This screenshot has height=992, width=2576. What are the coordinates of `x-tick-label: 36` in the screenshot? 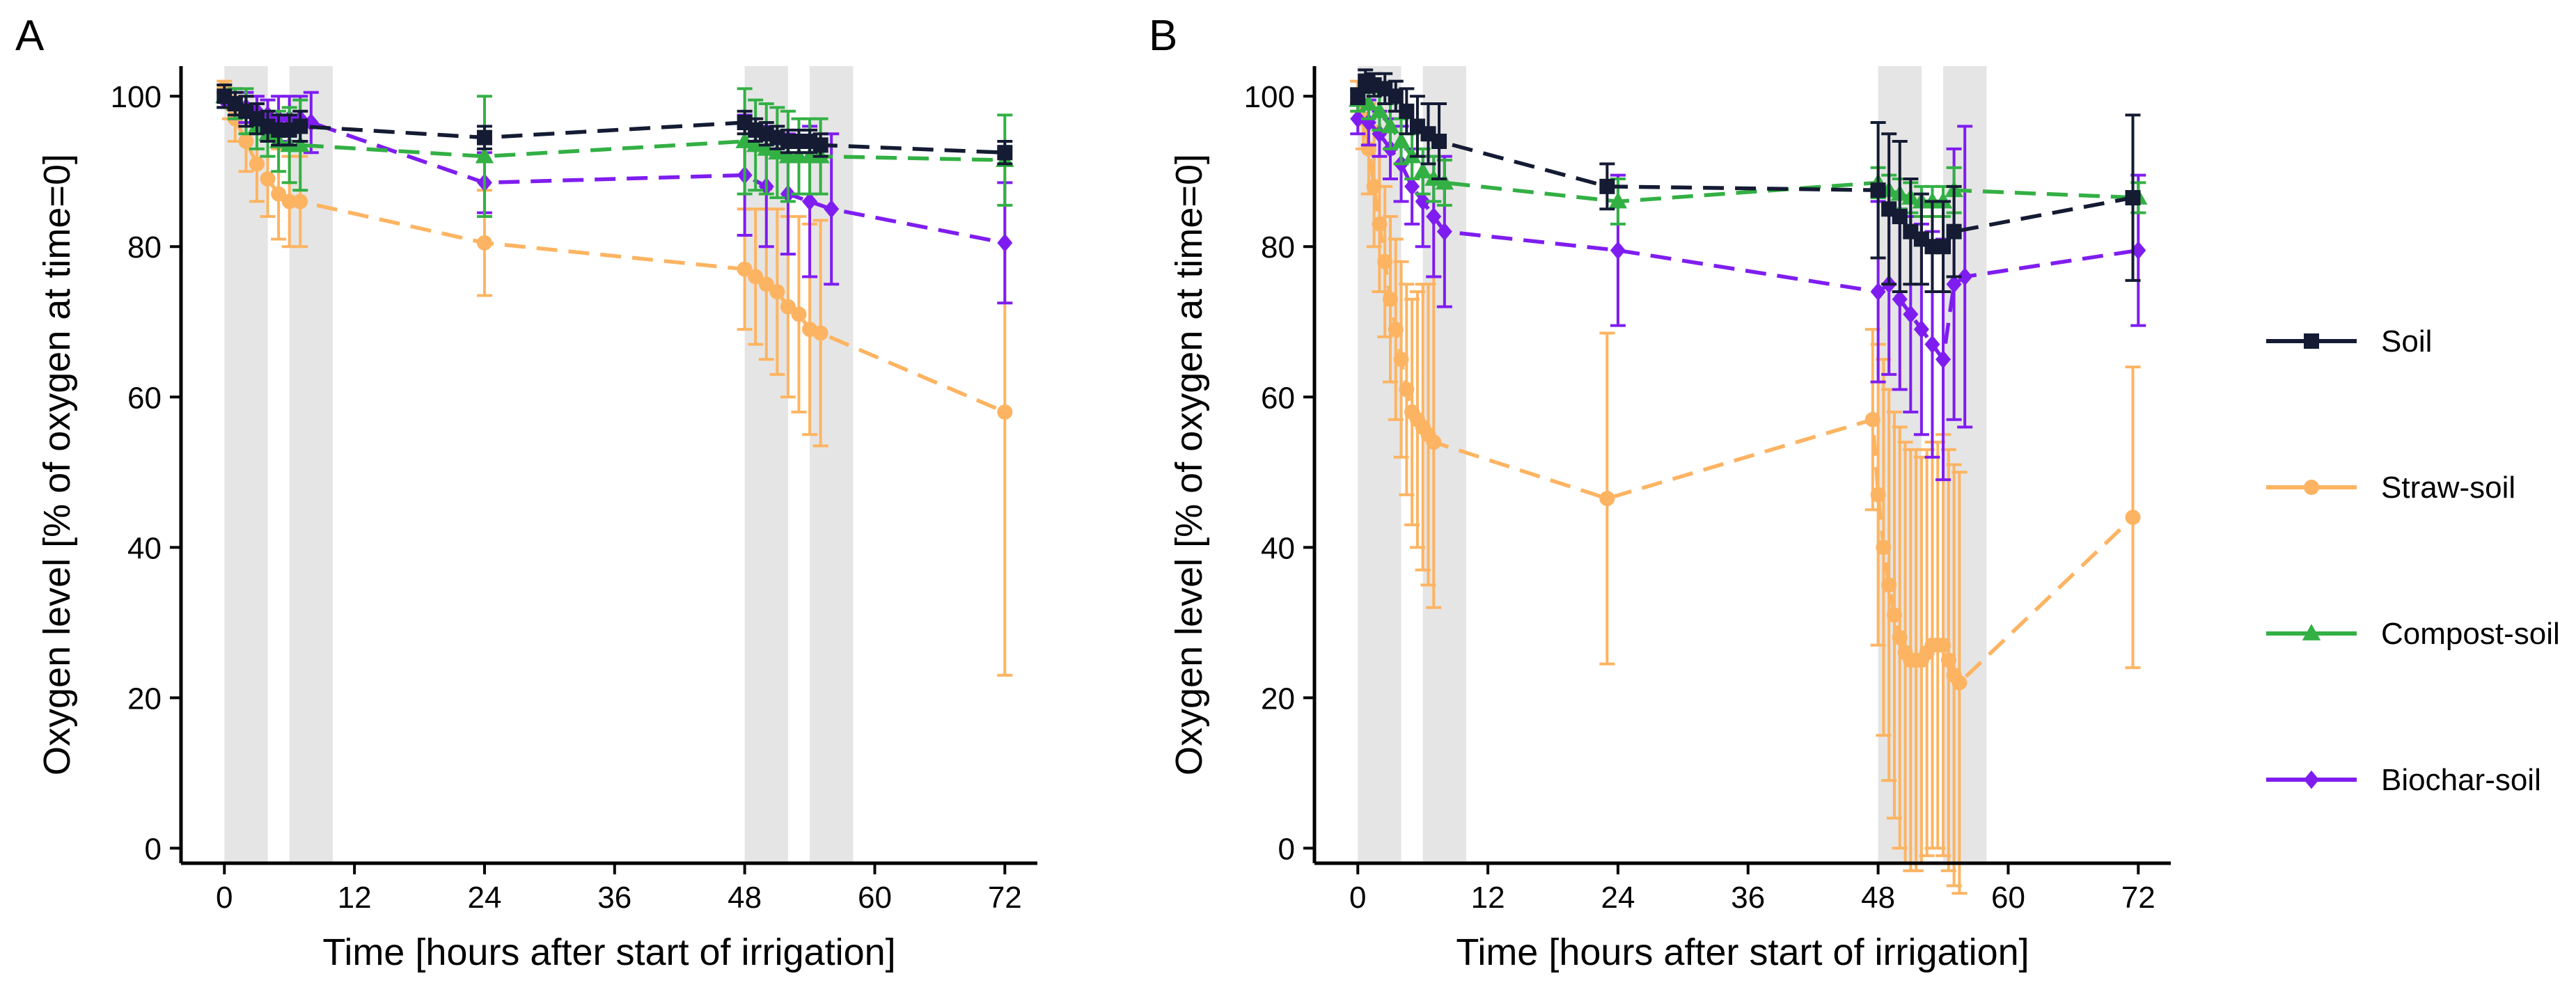 It's located at (1748, 898).